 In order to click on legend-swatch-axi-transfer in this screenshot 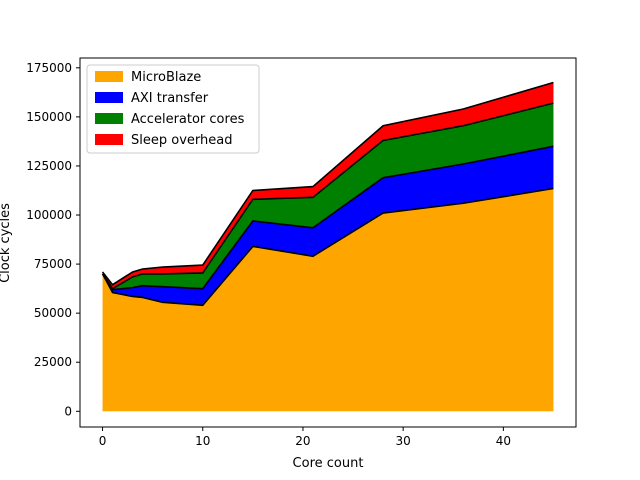, I will do `click(109, 97)`.